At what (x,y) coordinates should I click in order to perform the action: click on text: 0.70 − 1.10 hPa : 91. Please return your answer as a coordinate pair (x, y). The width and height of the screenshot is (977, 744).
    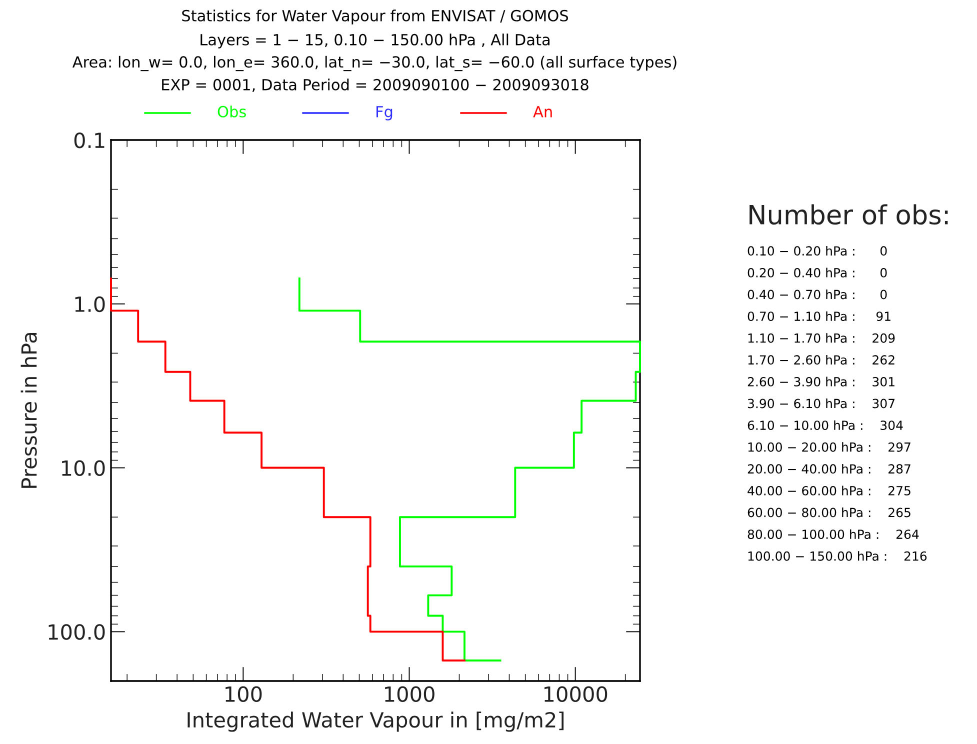
    Looking at the image, I should click on (819, 316).